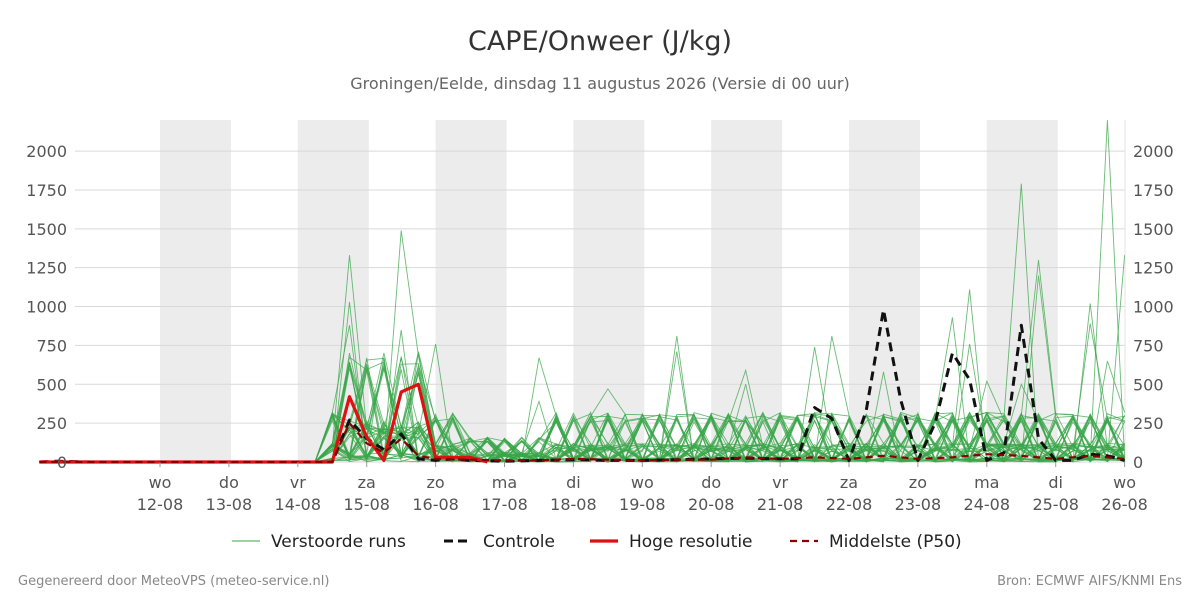 This screenshot has height=600, width=1200. Describe the element at coordinates (1055, 504) in the screenshot. I see `x-tick-date-label: 25-08` at that location.